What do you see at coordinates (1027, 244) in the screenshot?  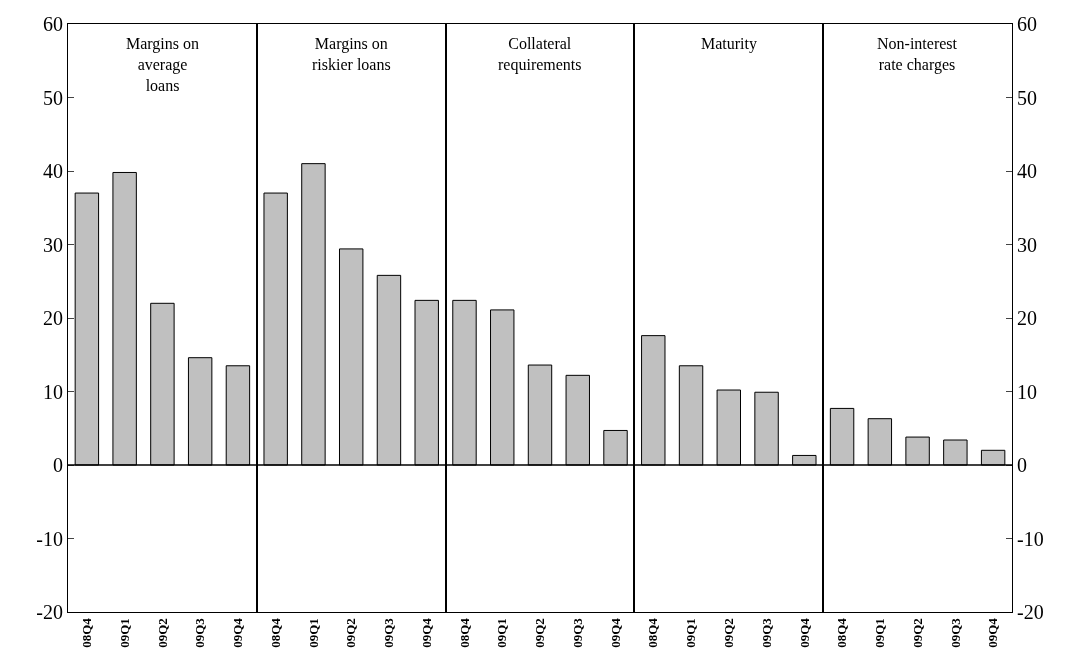 I see `y2-tick-label: 30` at bounding box center [1027, 244].